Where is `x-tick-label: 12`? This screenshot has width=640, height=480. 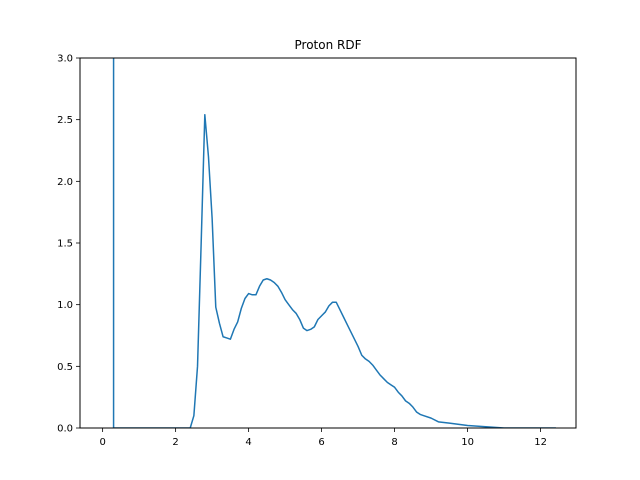
x-tick-label: 12 is located at coordinates (540, 442).